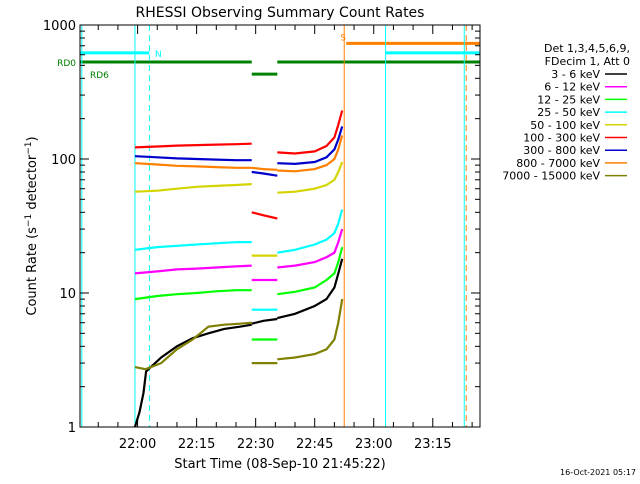 The image size is (640, 484). I want to click on series-50-100-keV, so click(239, 209).